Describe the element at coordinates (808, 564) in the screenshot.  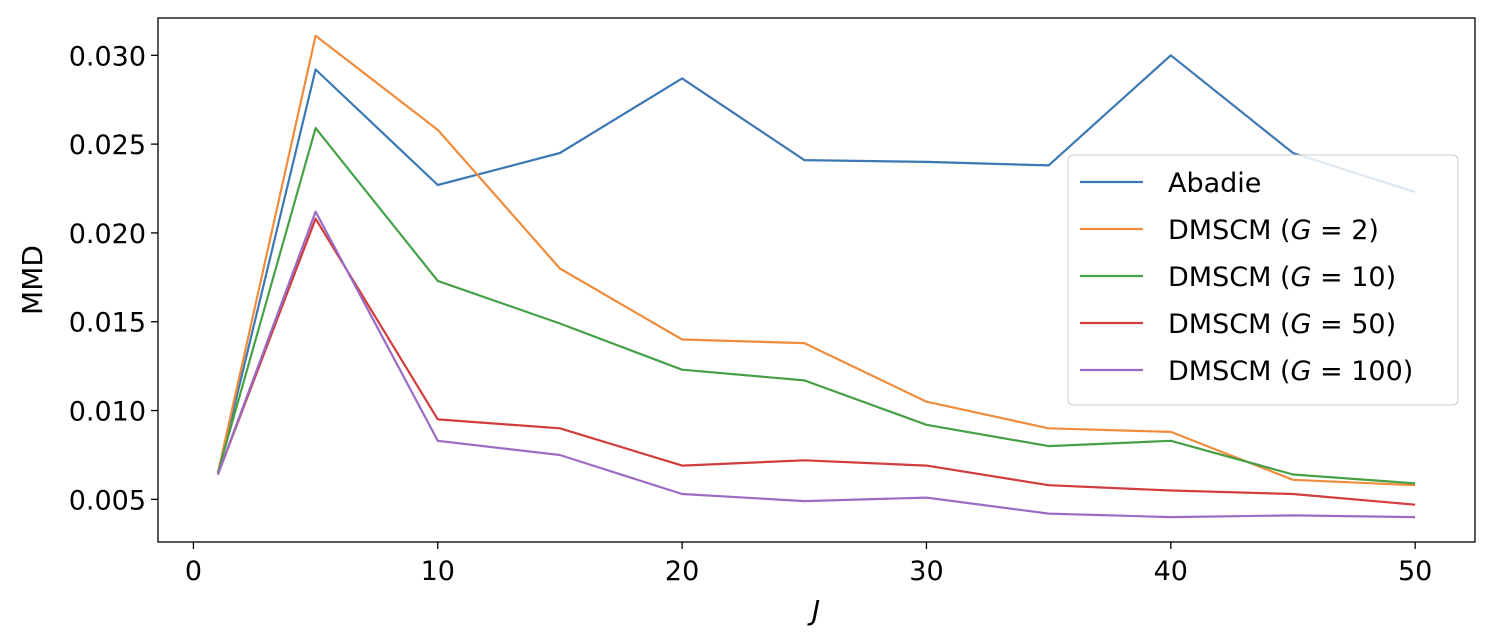
I see `x-axis-ticks: 0 10 20 30 40 50` at that location.